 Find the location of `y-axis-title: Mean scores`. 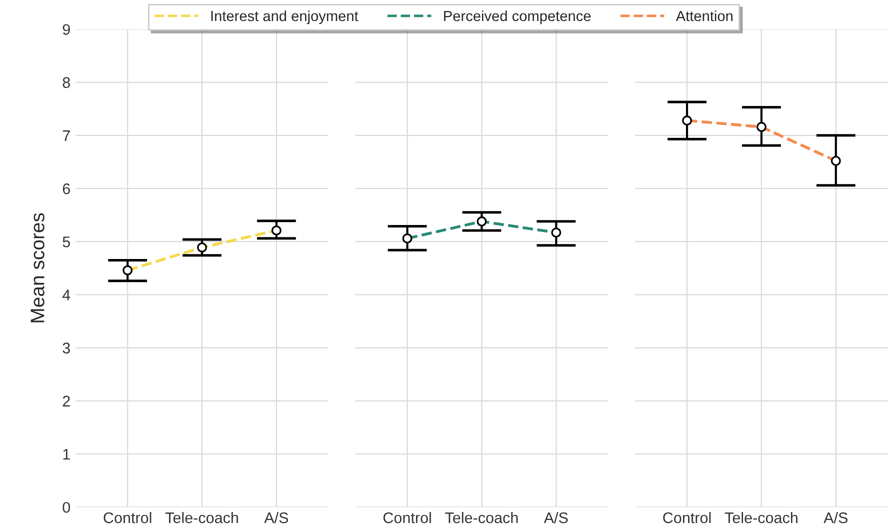

y-axis-title: Mean scores is located at coordinates (37, 267).